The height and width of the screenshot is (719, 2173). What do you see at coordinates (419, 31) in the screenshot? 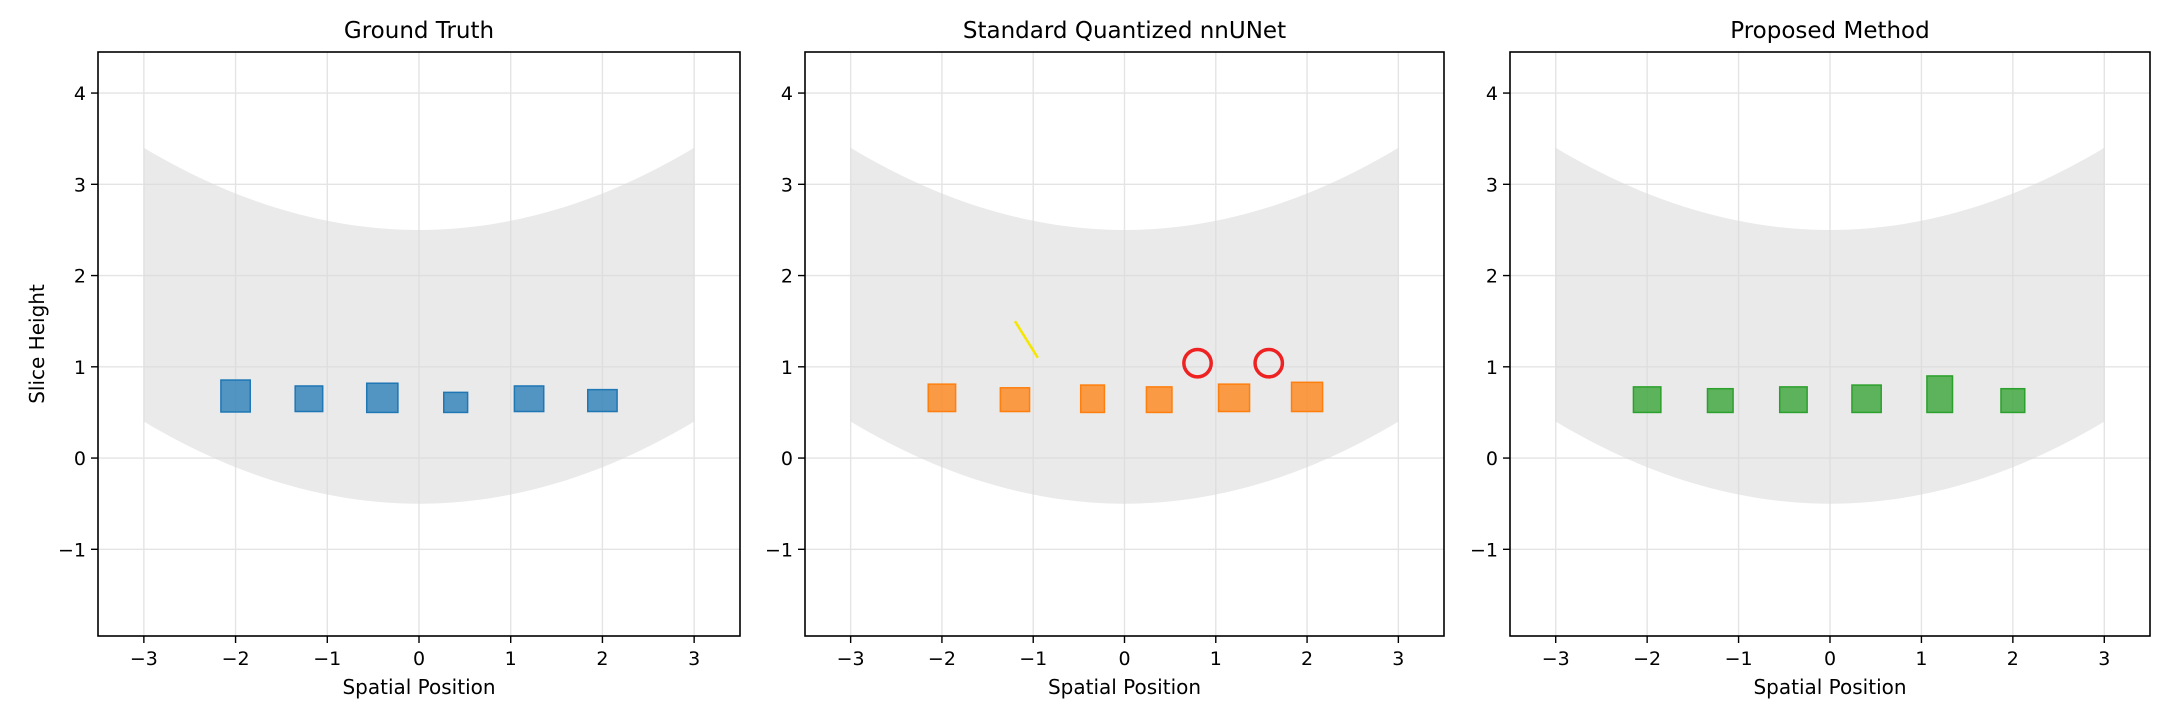
I see `chart-title: Ground Truth` at bounding box center [419, 31].